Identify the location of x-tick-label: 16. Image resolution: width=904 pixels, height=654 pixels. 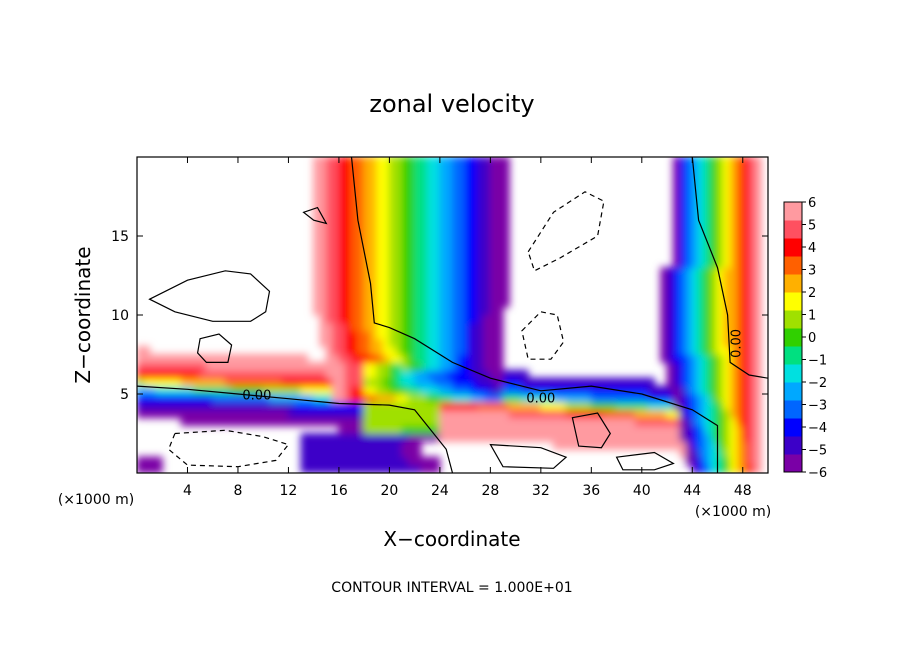
(339, 491).